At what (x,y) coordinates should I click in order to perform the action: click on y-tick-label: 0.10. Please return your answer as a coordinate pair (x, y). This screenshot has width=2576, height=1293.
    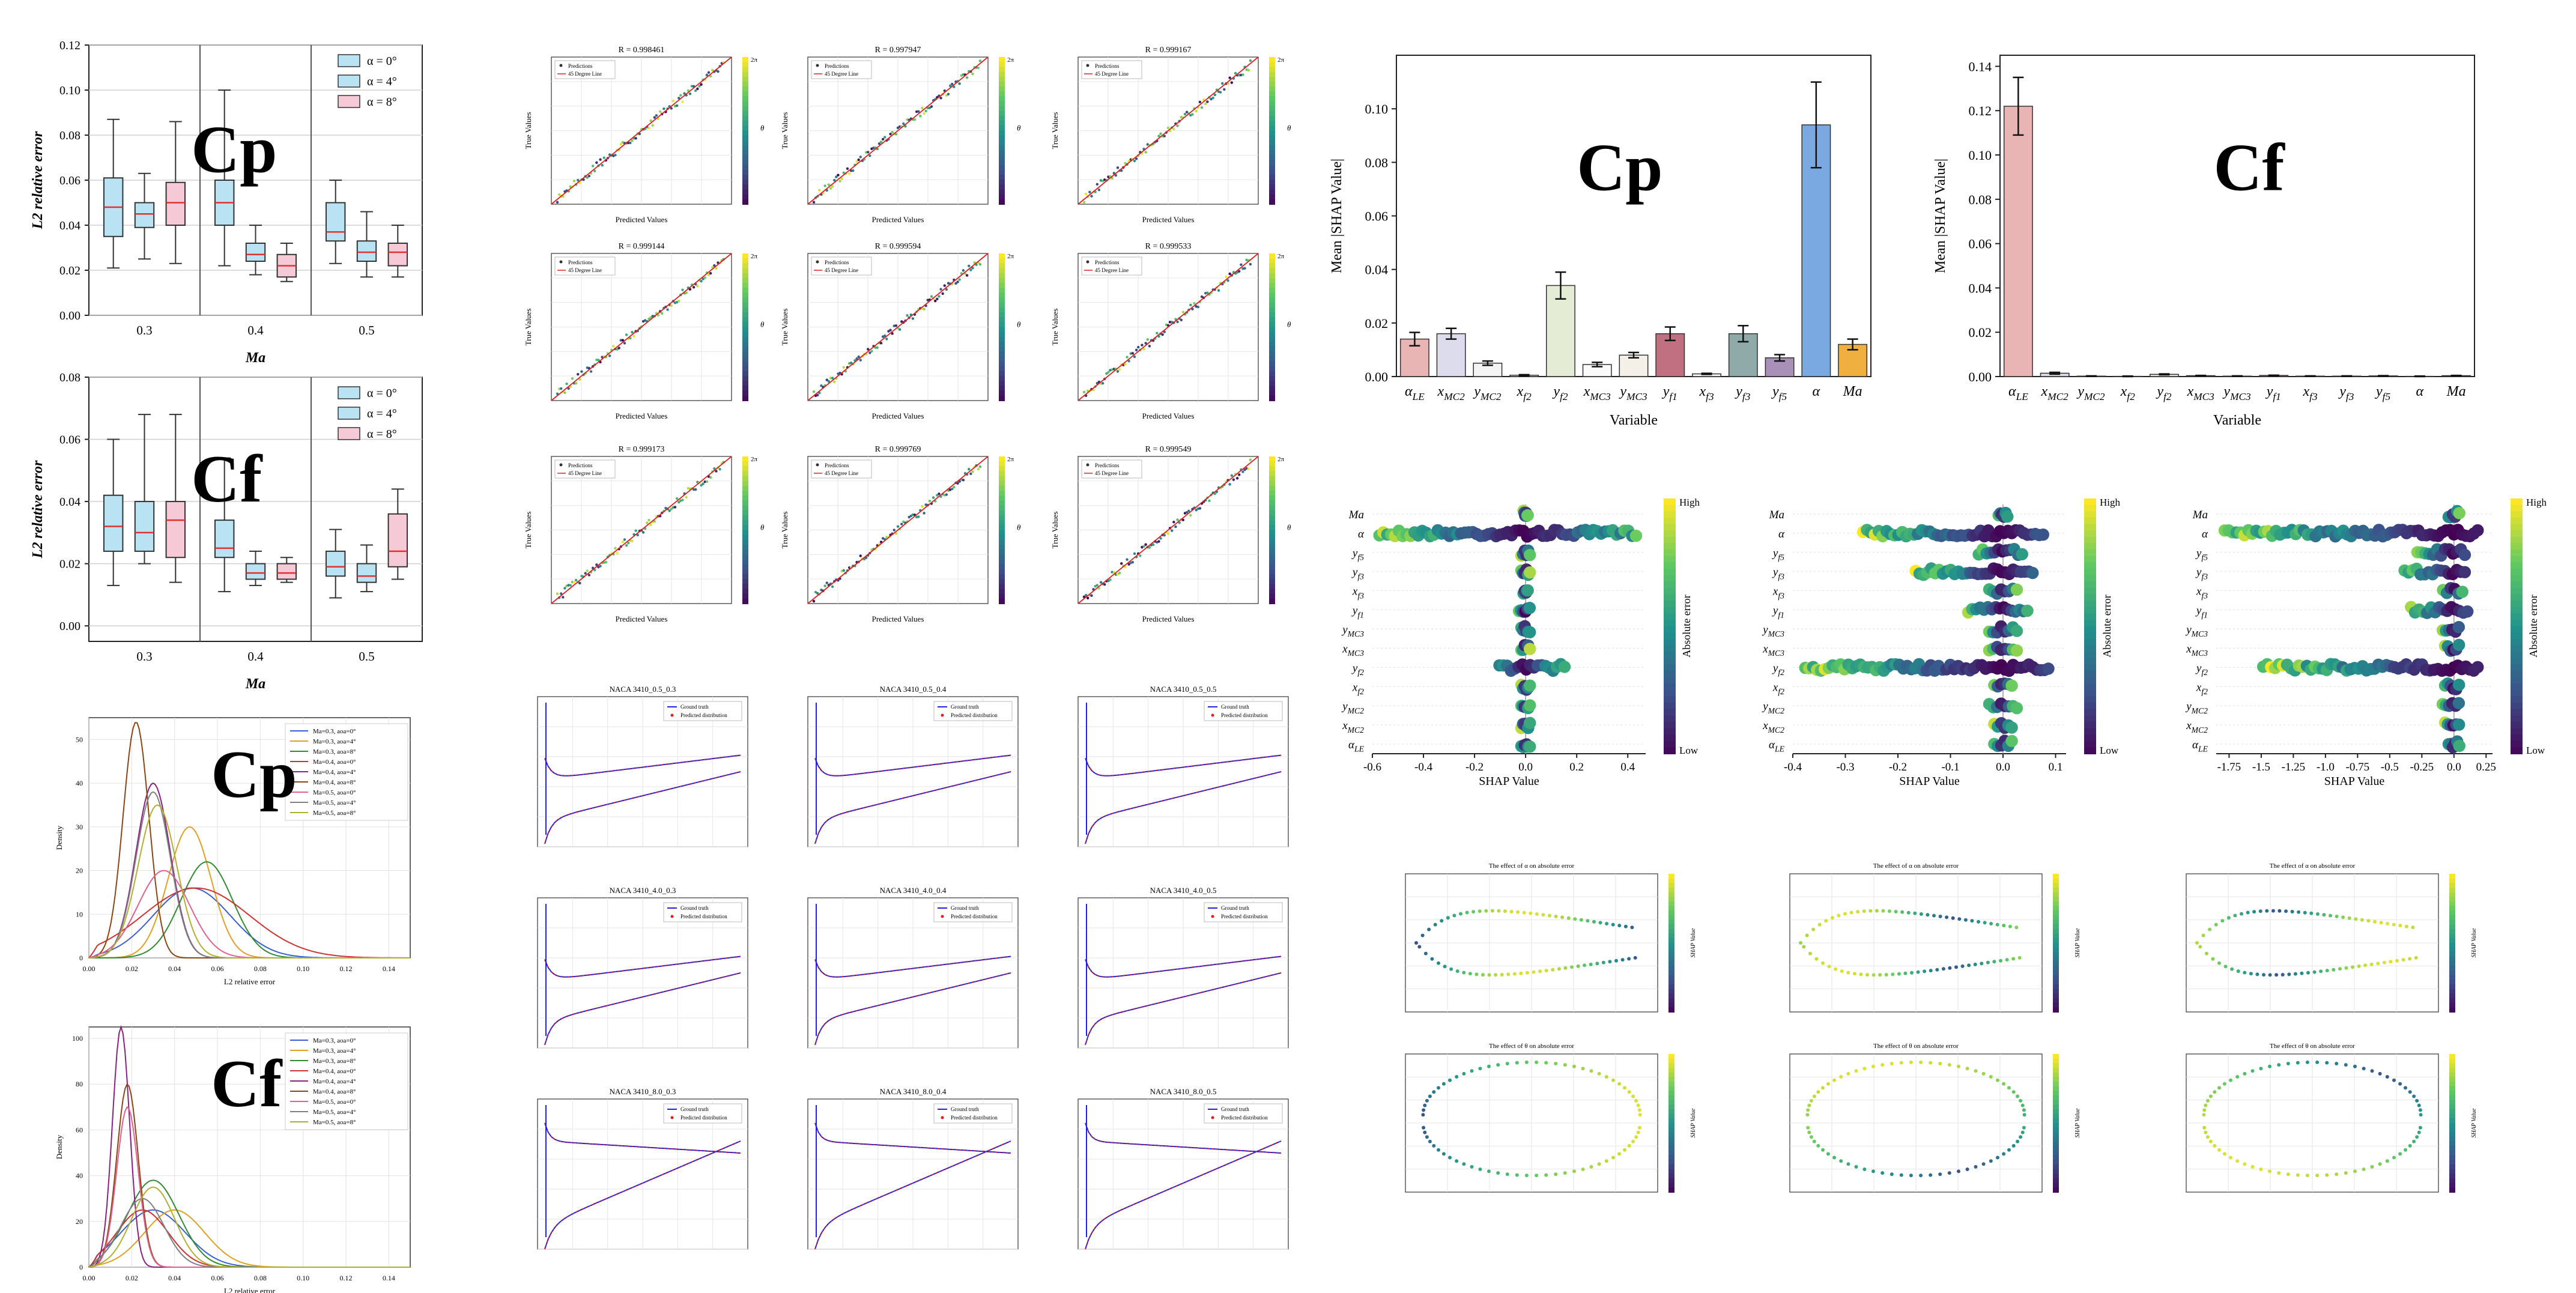
    Looking at the image, I should click on (69, 90).